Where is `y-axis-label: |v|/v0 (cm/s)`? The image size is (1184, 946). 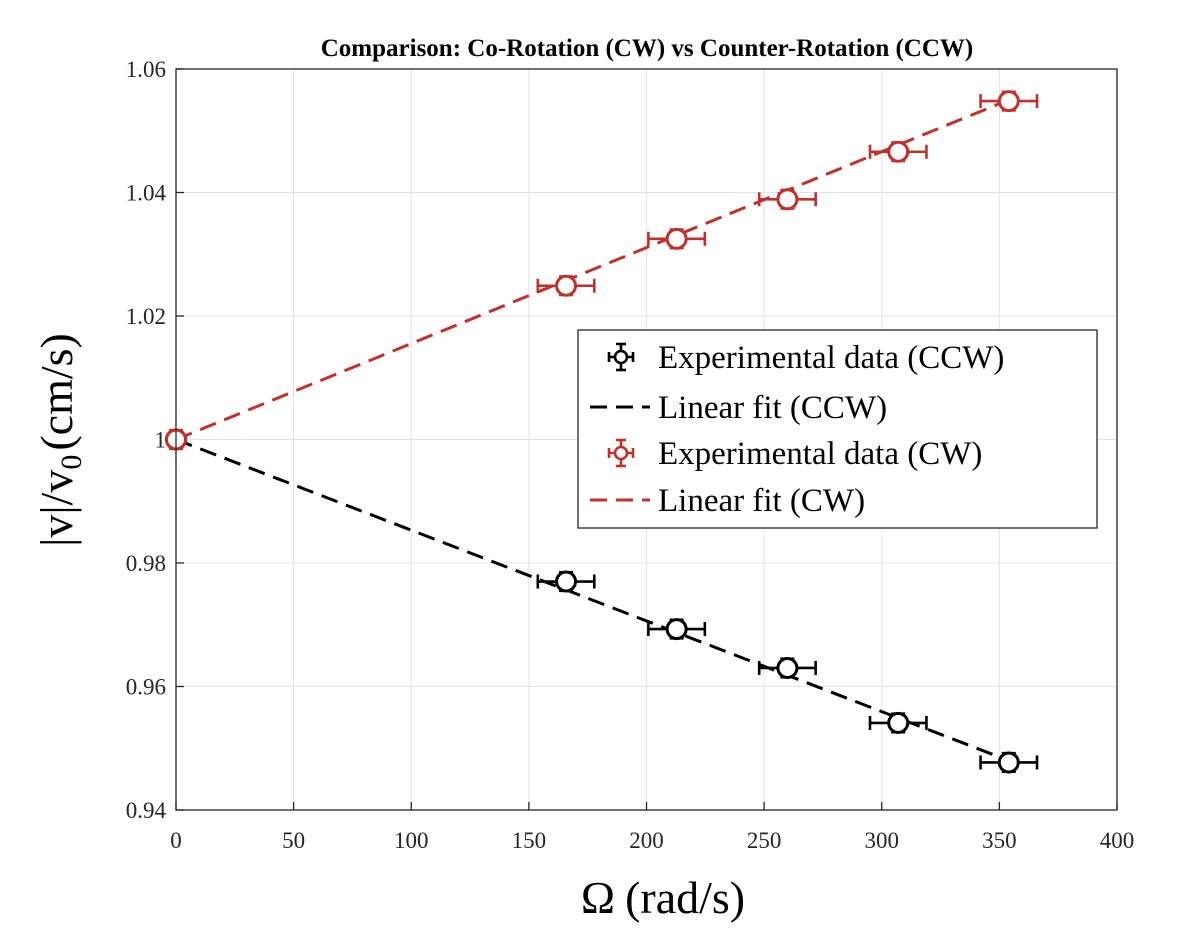 y-axis-label: |v|/v0 (cm/s) is located at coordinates (59, 440).